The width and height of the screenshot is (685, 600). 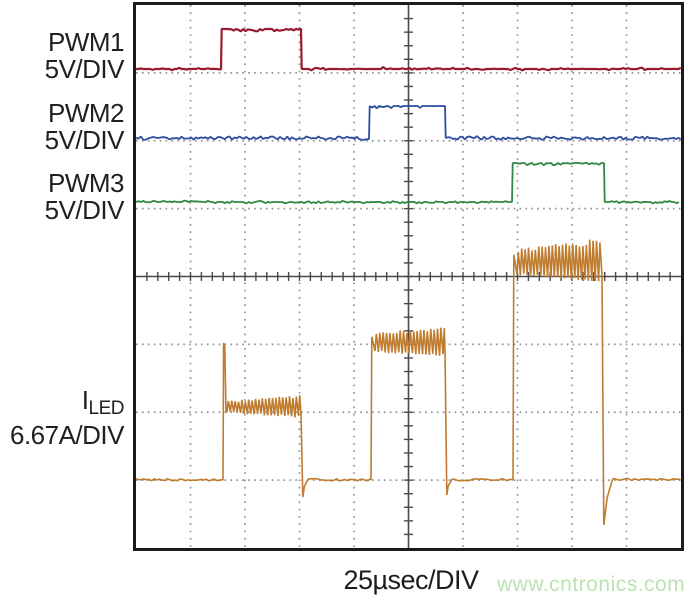 What do you see at coordinates (411, 580) in the screenshot?
I see `timebase-label: 25µsec/DIV` at bounding box center [411, 580].